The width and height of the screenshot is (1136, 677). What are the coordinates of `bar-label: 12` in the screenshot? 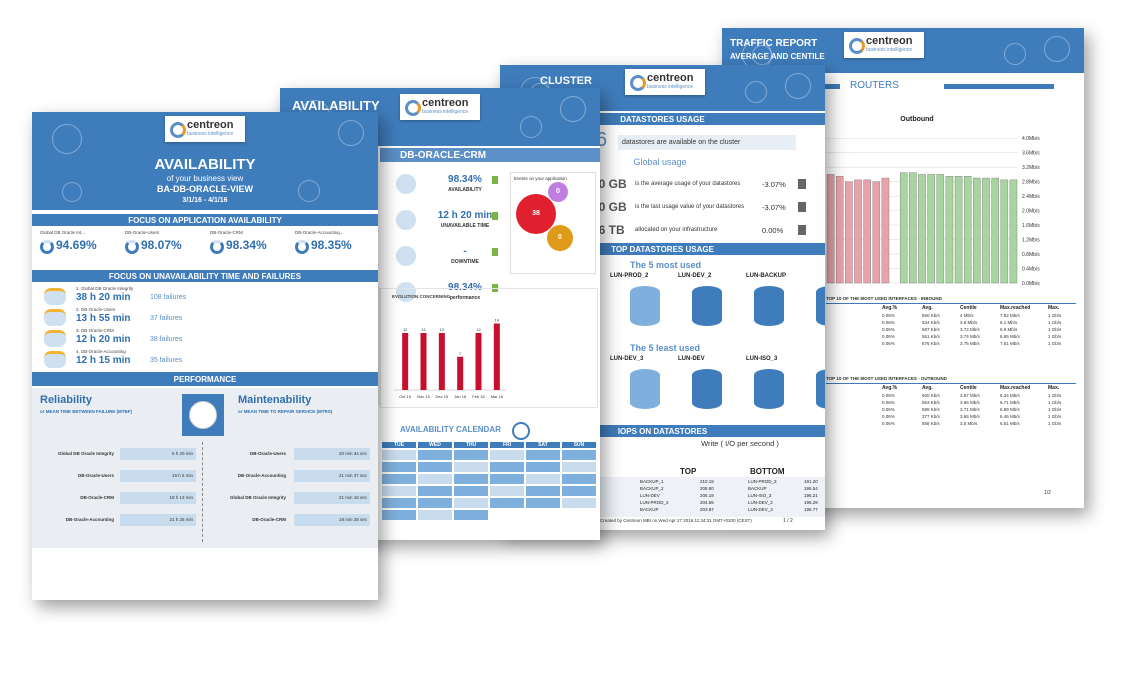 It's located at (478, 329).